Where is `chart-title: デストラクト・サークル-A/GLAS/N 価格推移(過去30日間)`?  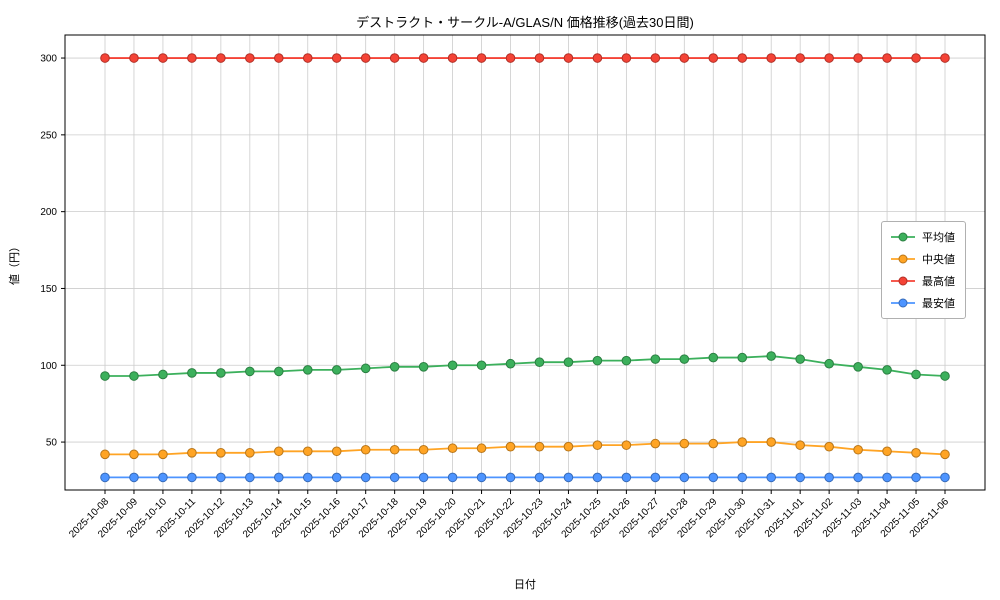 chart-title: デストラクト・サークル-A/GLAS/N 価格推移(過去30日間) is located at coordinates (525, 22).